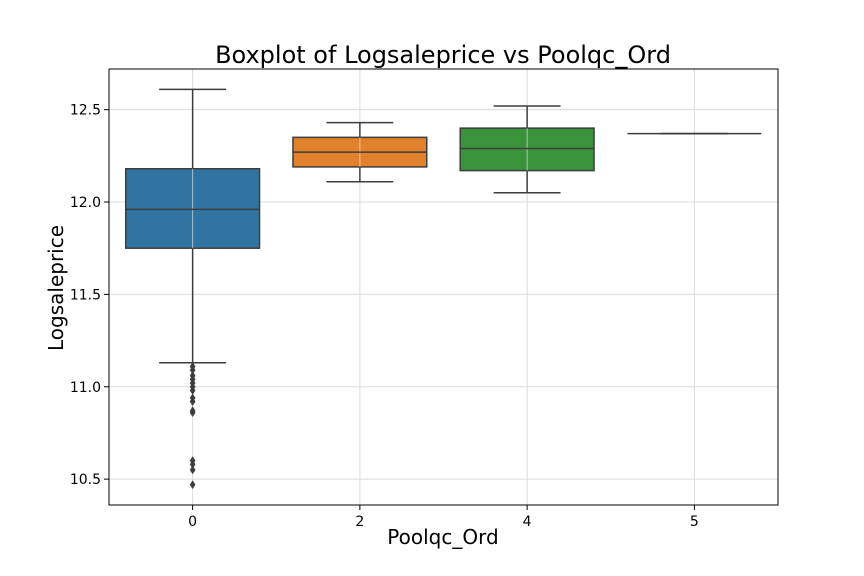  What do you see at coordinates (56, 288) in the screenshot?
I see `y-axis-label: Logsaleprice` at bounding box center [56, 288].